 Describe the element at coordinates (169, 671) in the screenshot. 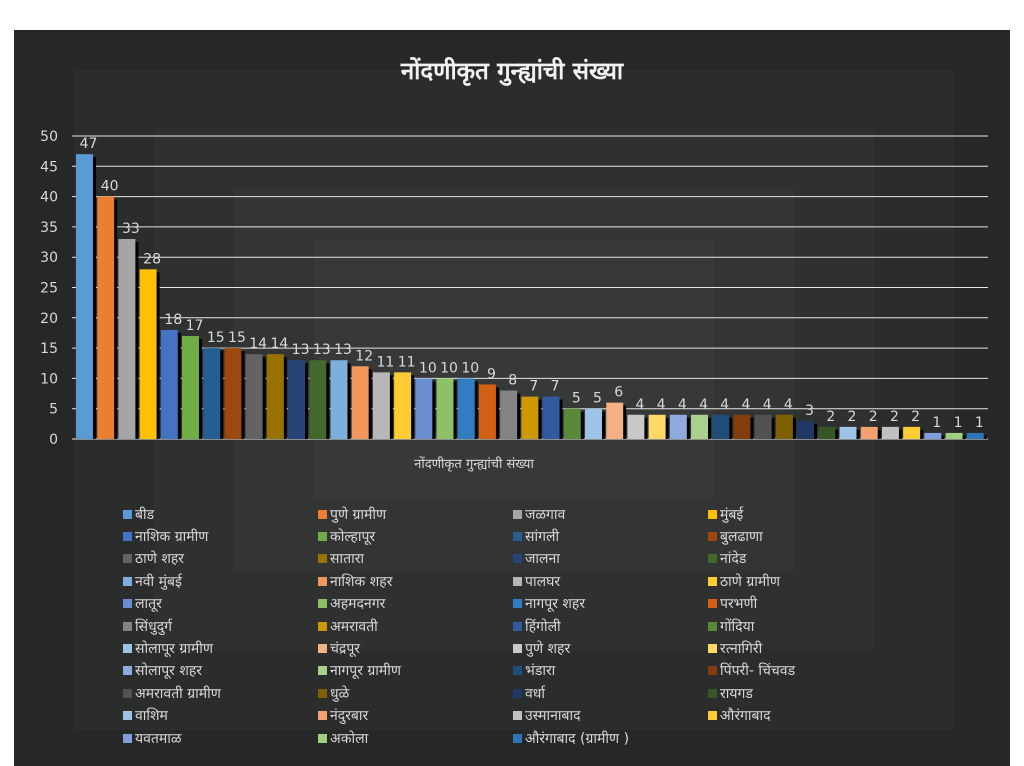

I see `legend-label: सोलापूर शहर` at that location.